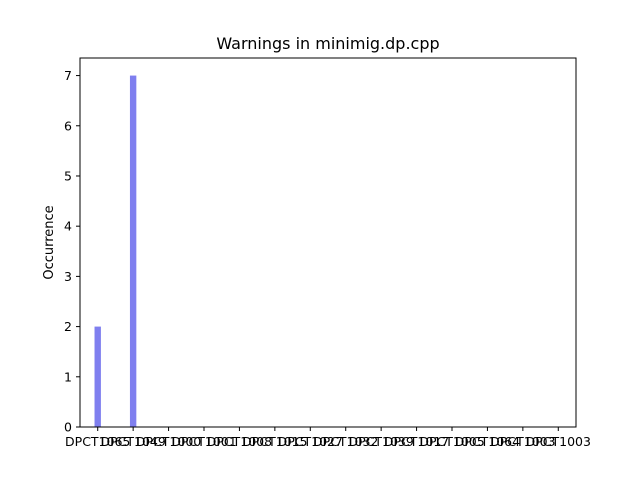 This screenshot has height=485, width=640. What do you see at coordinates (97, 441) in the screenshot?
I see `x-tick-label: DPCT1065` at bounding box center [97, 441].